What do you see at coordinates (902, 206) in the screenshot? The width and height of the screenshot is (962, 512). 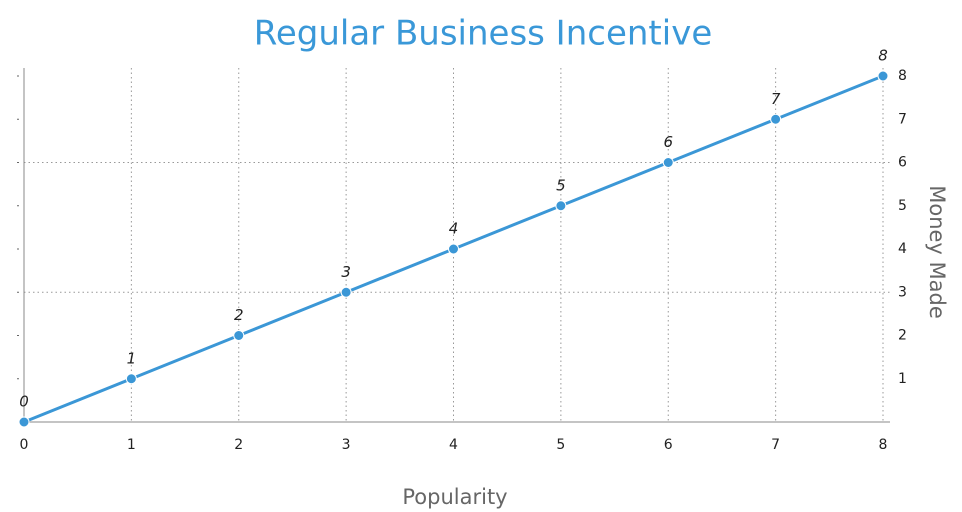 I see `y-tick-label: 5` at bounding box center [902, 206].